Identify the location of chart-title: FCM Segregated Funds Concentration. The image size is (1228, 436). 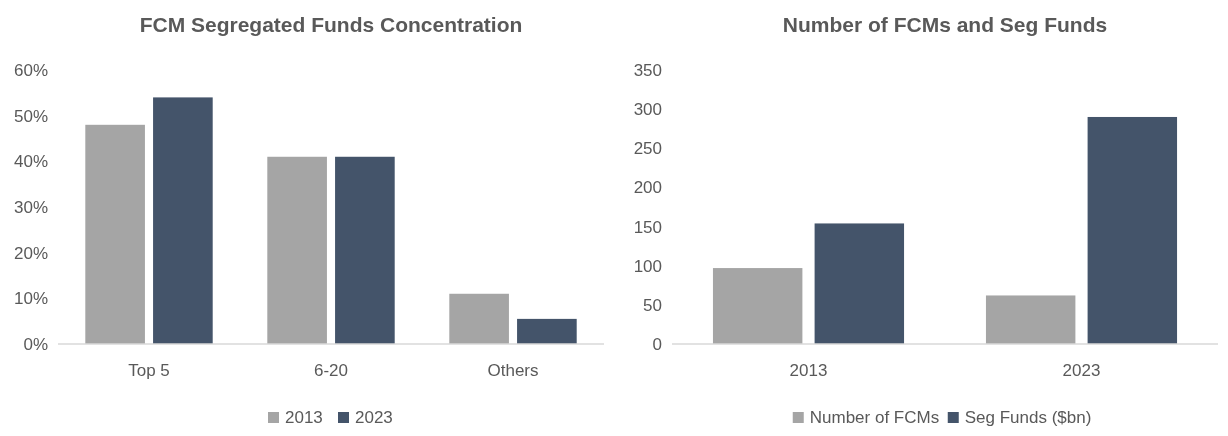
(331, 24).